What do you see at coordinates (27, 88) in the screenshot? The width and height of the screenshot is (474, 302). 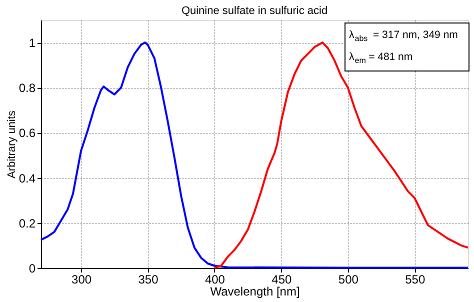 I see `y-tick-label: 0.8` at bounding box center [27, 88].